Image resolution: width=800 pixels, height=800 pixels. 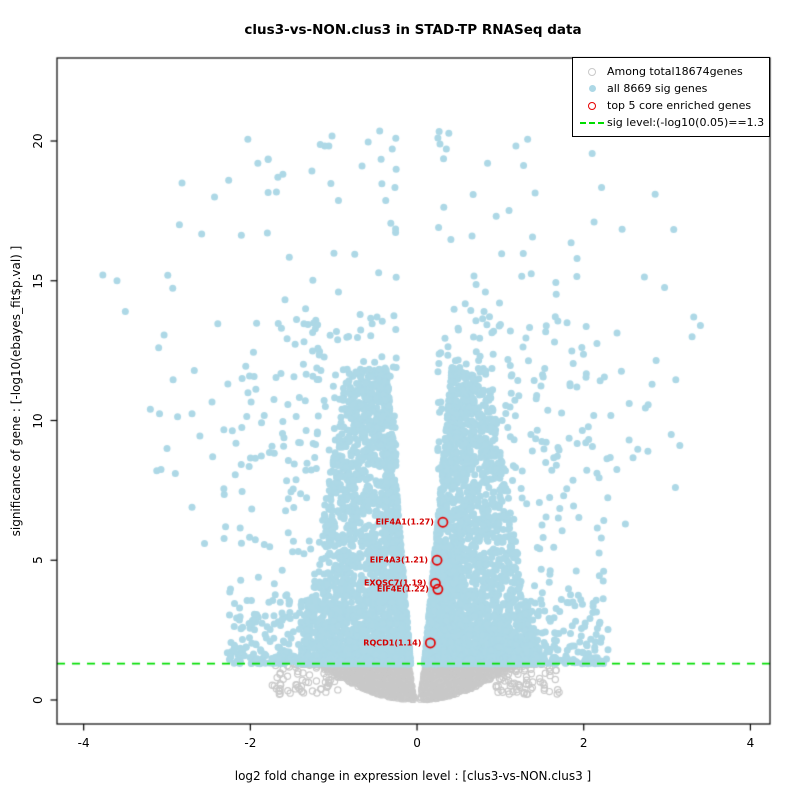 What do you see at coordinates (592, 105) in the screenshot?
I see `open-circle-red-marker-icon` at bounding box center [592, 105].